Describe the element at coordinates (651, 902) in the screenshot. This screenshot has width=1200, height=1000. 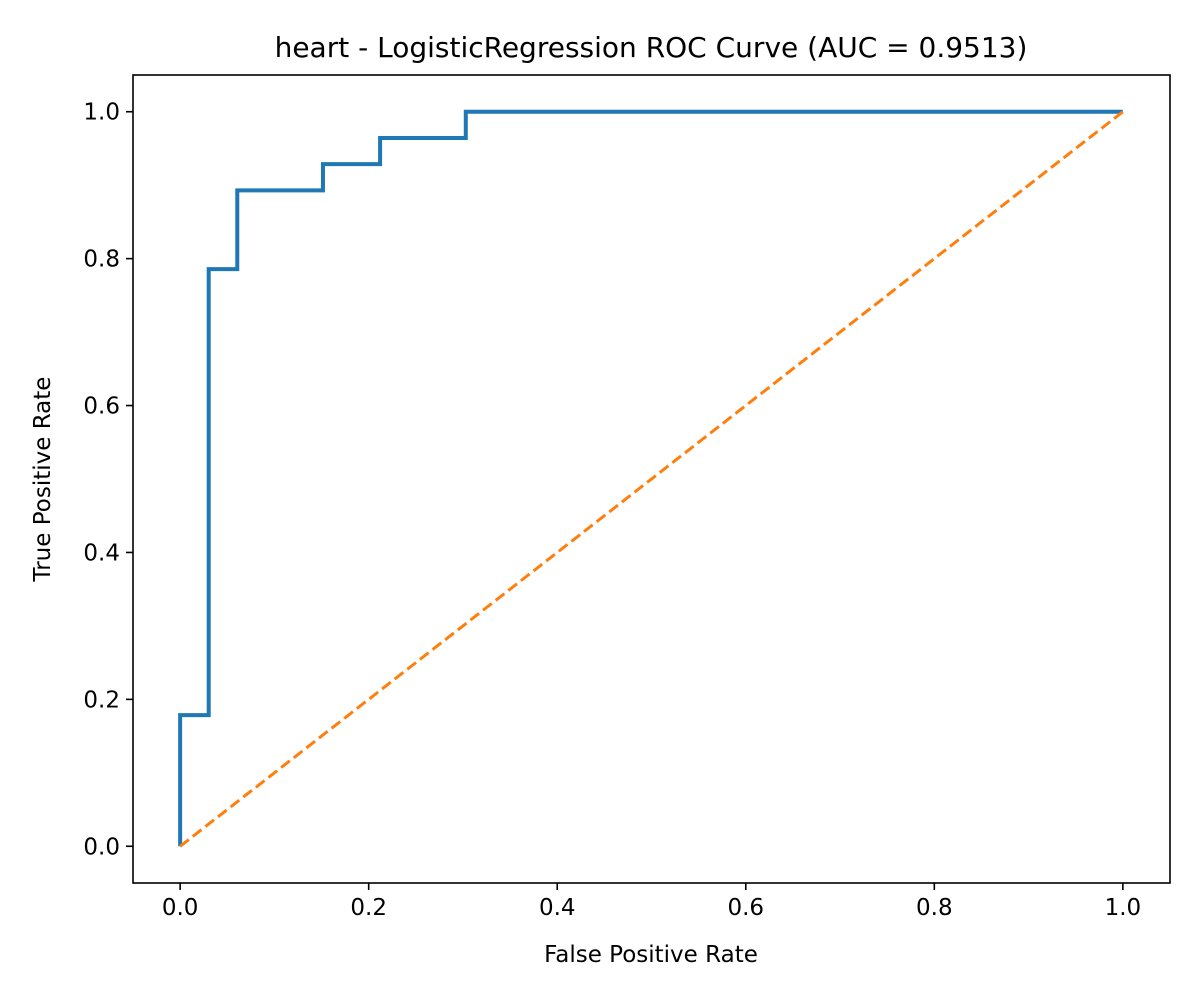
I see `x-axis-ticks: 0.0 0.2 0.4 0.6 0.8 1.0` at that location.